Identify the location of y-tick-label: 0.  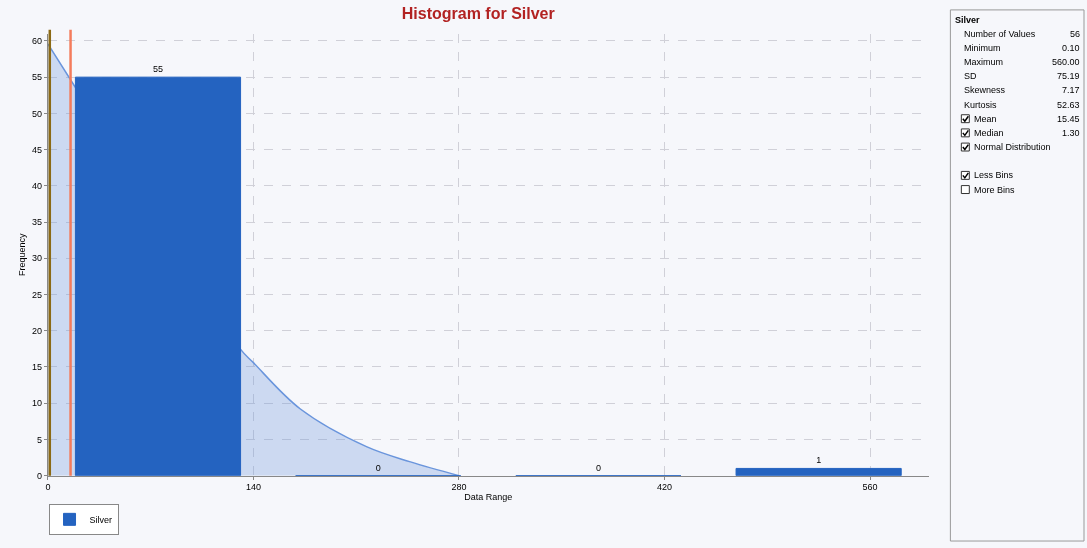
(40, 475).